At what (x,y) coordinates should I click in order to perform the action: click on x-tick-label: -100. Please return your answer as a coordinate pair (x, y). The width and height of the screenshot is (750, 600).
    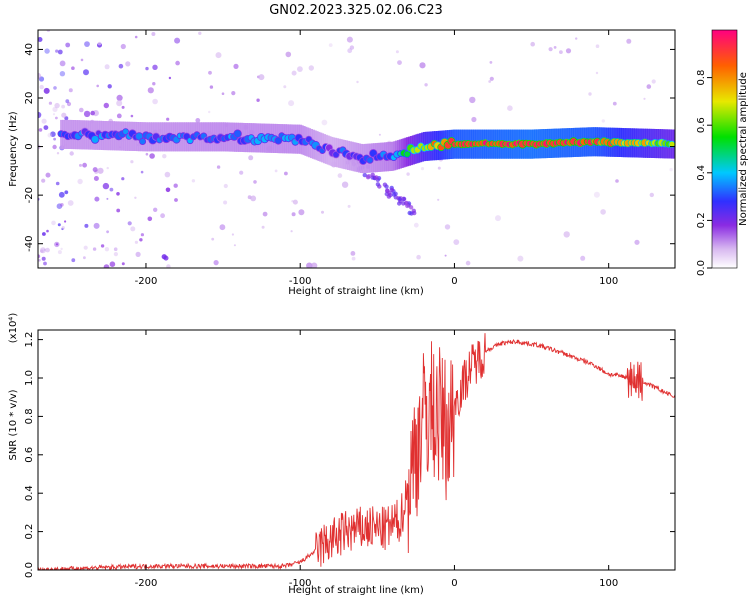
    Looking at the image, I should click on (300, 583).